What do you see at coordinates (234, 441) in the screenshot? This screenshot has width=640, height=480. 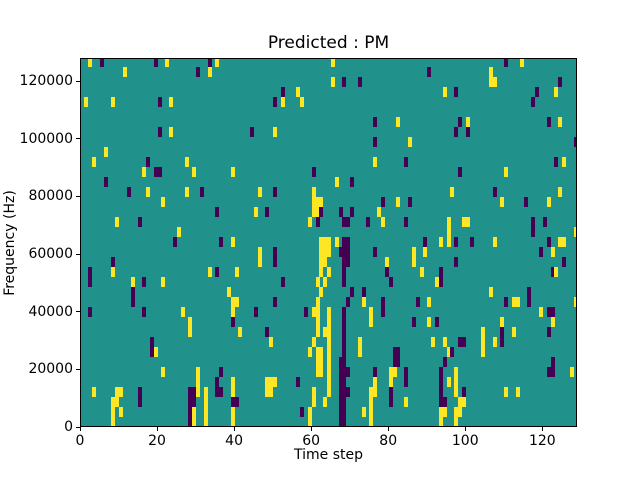 I see `x-tick-label: 40` at bounding box center [234, 441].